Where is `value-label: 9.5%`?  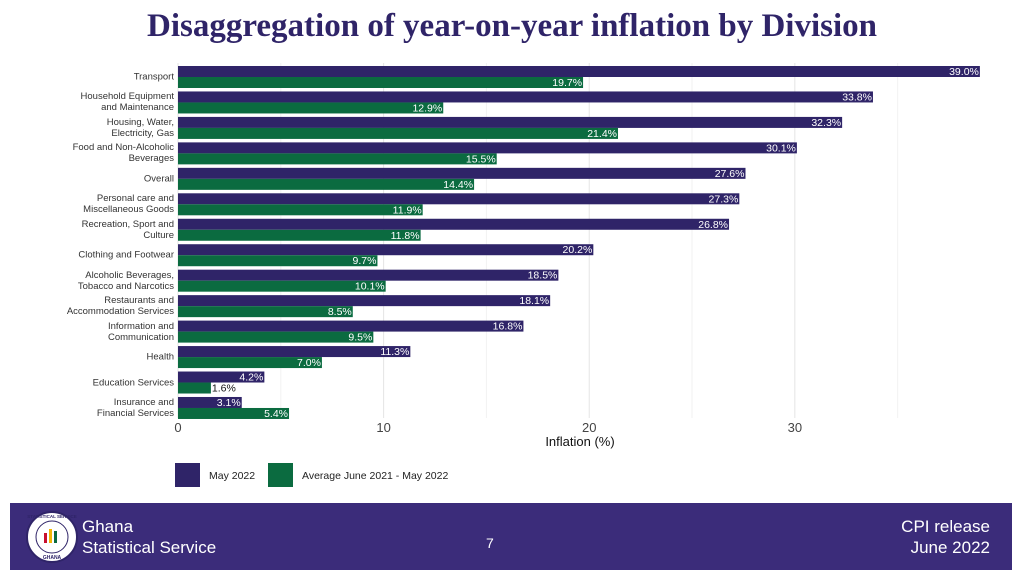 value-label: 9.5% is located at coordinates (360, 338).